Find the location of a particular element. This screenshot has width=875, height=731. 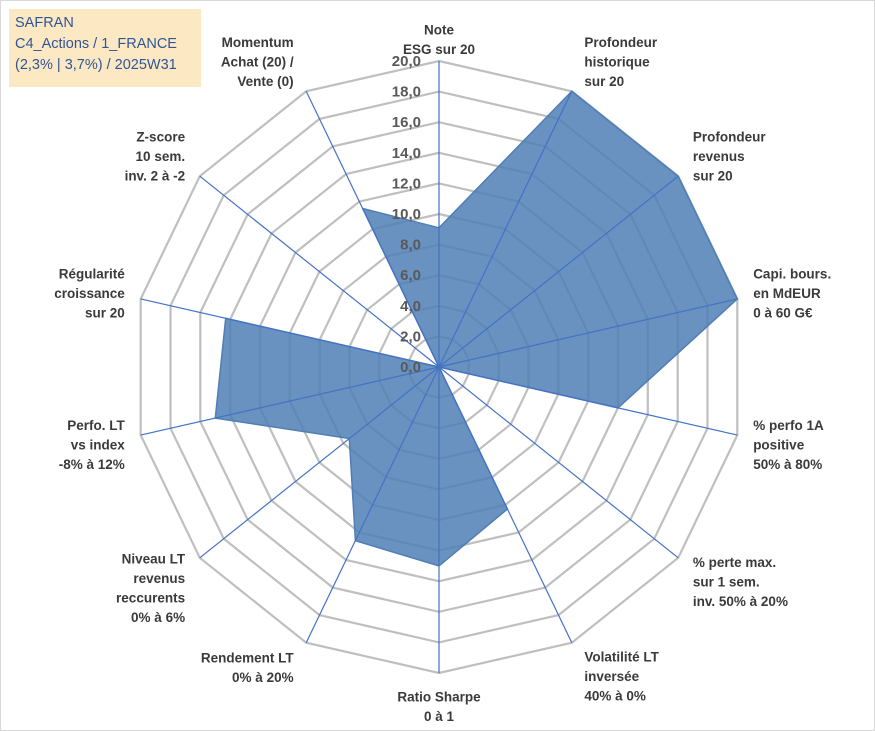

axis-label-line: 10 sem. is located at coordinates (161, 156).